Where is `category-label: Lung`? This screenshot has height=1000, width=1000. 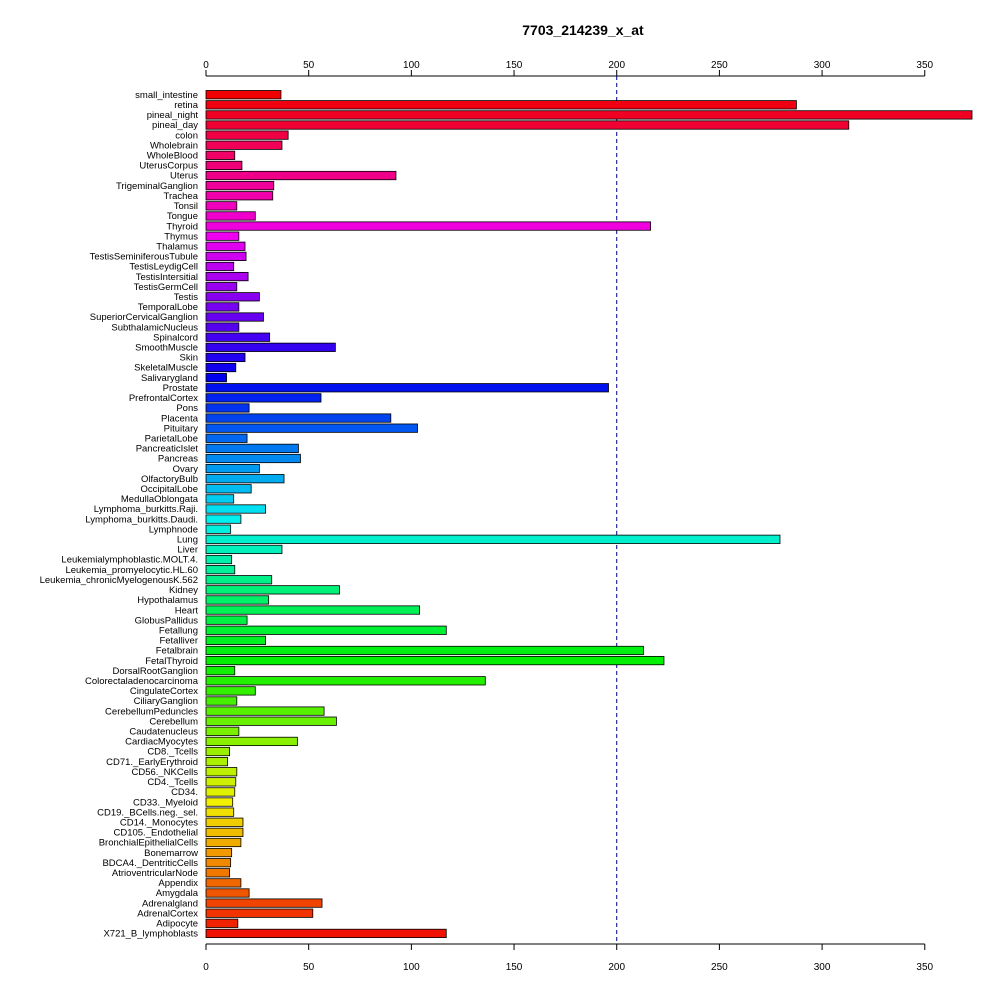
category-label: Lung is located at coordinates (187, 540).